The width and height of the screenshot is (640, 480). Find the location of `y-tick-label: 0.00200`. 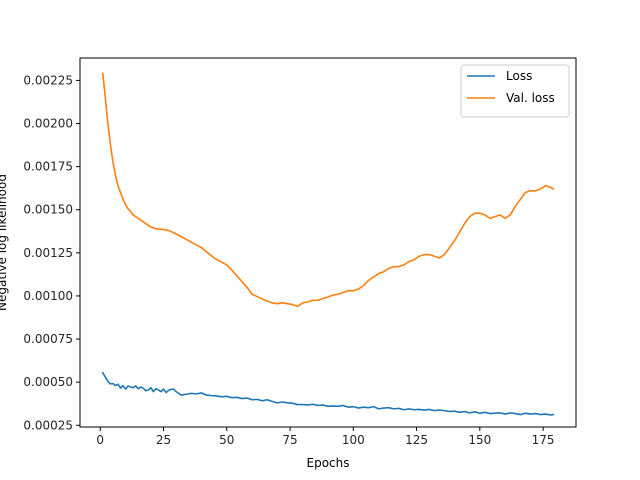

y-tick-label: 0.00200 is located at coordinates (48, 124).